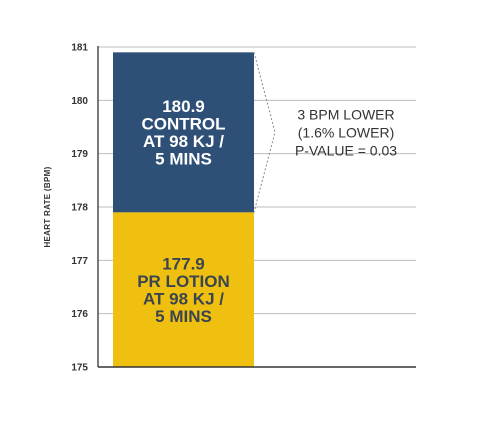  I want to click on annotation-line: 3 BPM LOWER, so click(345, 114).